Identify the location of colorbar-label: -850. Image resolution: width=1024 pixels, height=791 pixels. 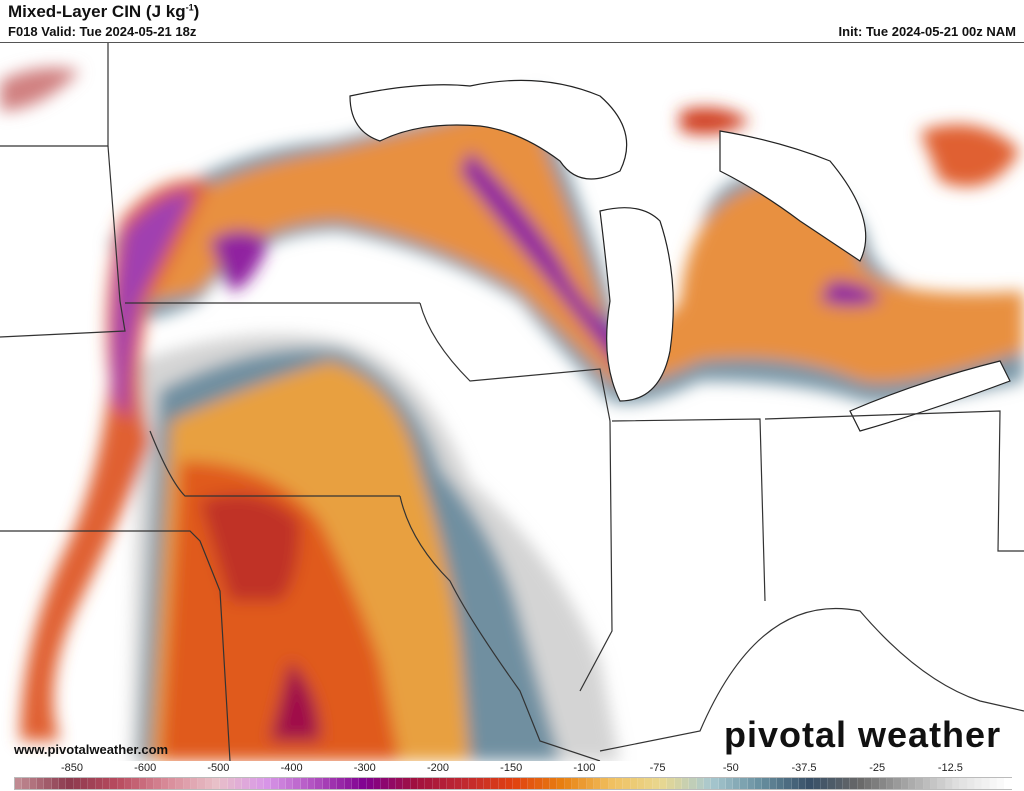
(72, 768).